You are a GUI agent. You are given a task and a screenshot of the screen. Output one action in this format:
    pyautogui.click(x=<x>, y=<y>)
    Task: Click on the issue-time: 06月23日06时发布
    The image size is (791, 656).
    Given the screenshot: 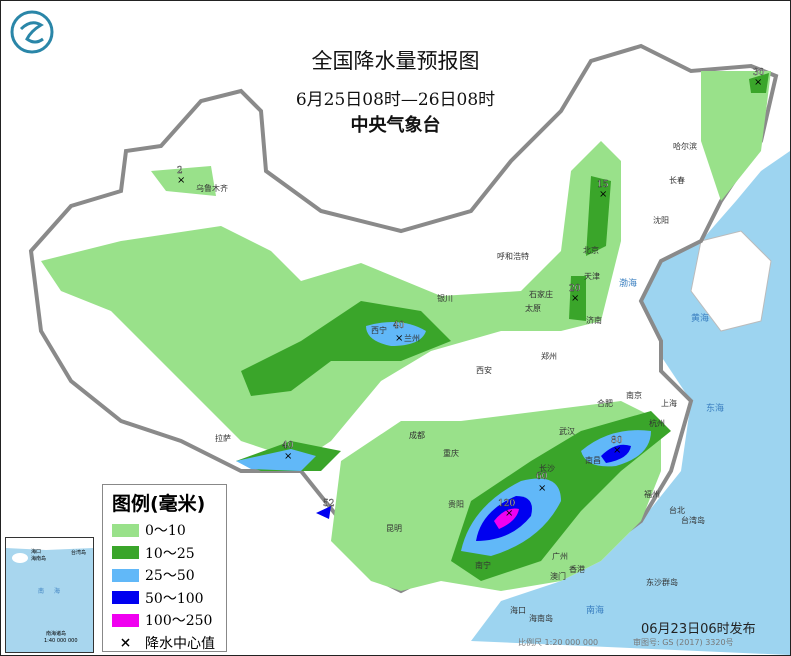 What is the action you would take?
    pyautogui.click(x=698, y=629)
    